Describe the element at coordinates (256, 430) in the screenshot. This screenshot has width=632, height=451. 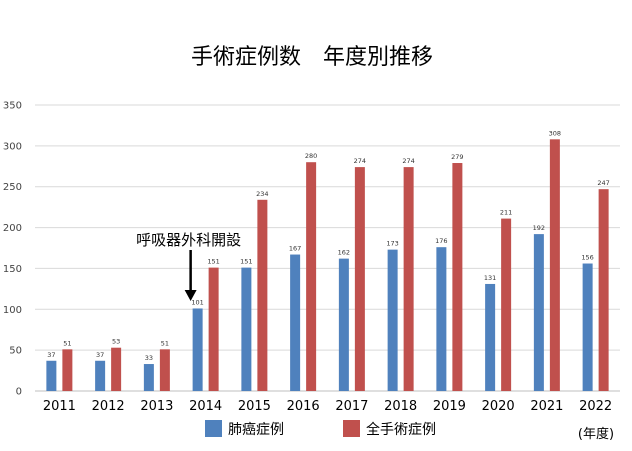
I see `legend-label: 肺癌症例` at that location.